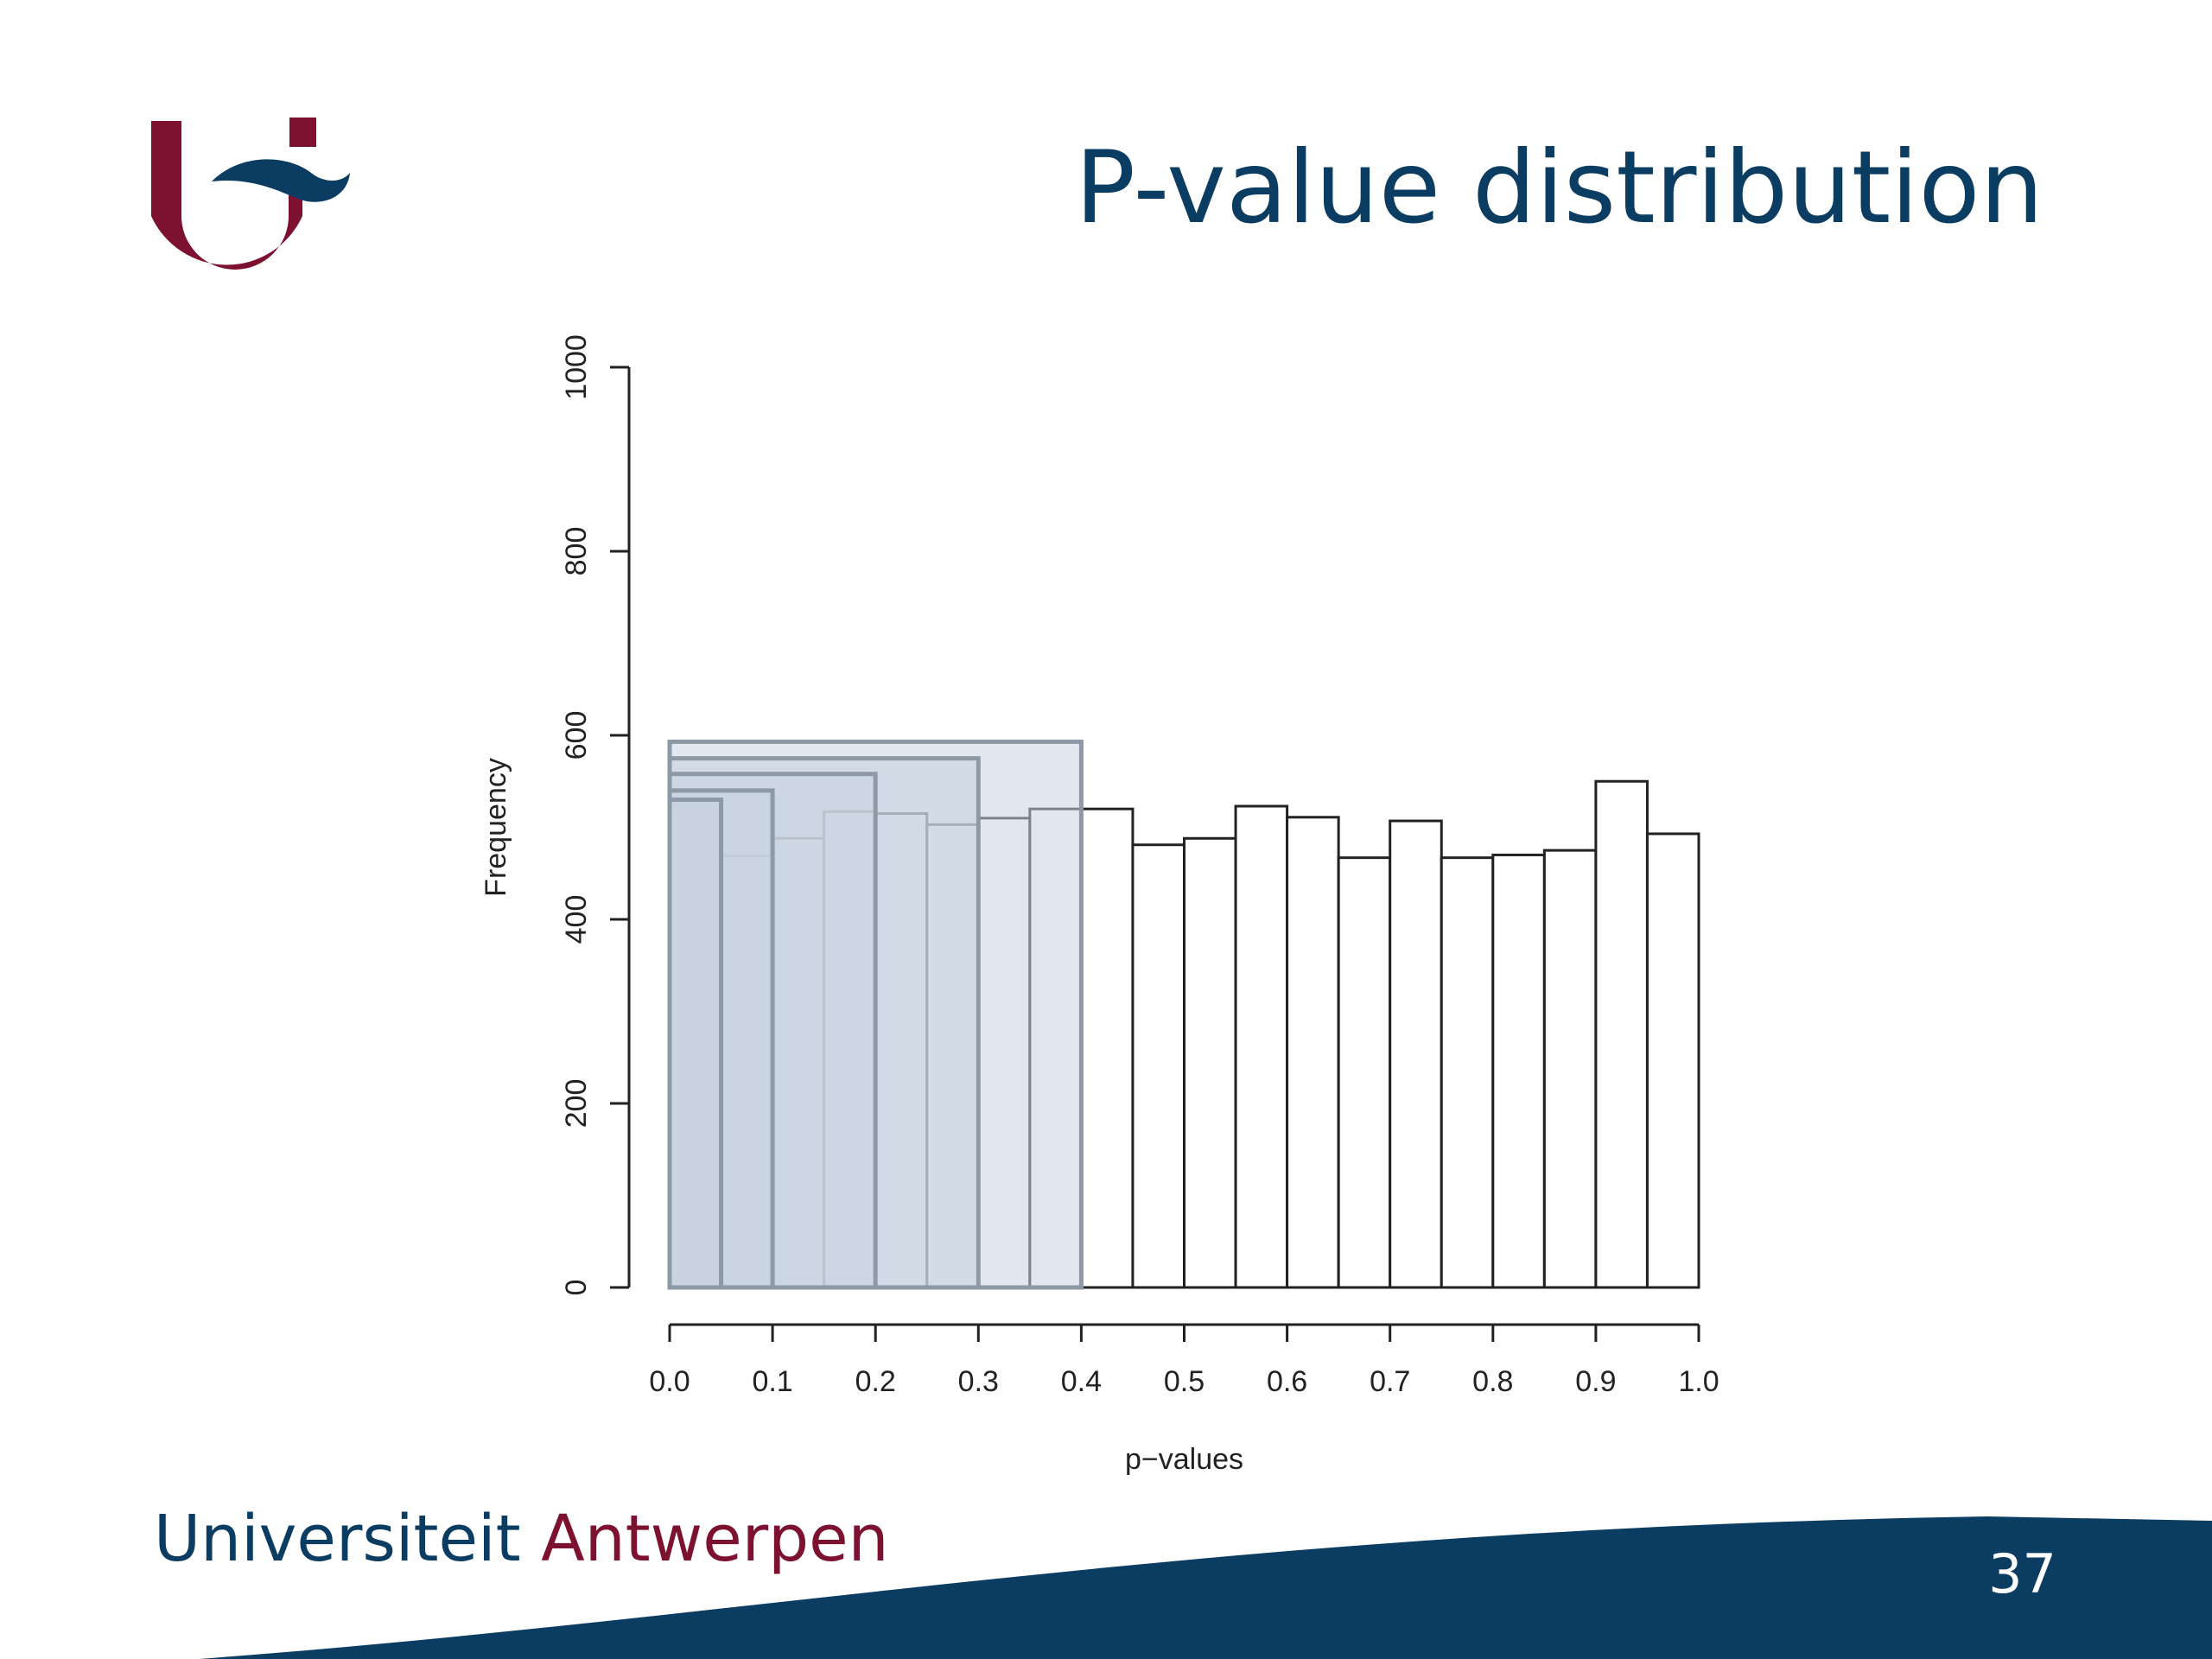  I want to click on x-axis-label: p−values, so click(1184, 1459).